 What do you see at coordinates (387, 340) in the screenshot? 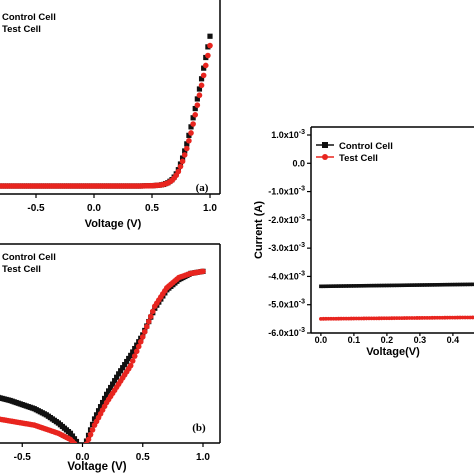
I see `panel-c-x-tick-label: 0.2` at bounding box center [387, 340].